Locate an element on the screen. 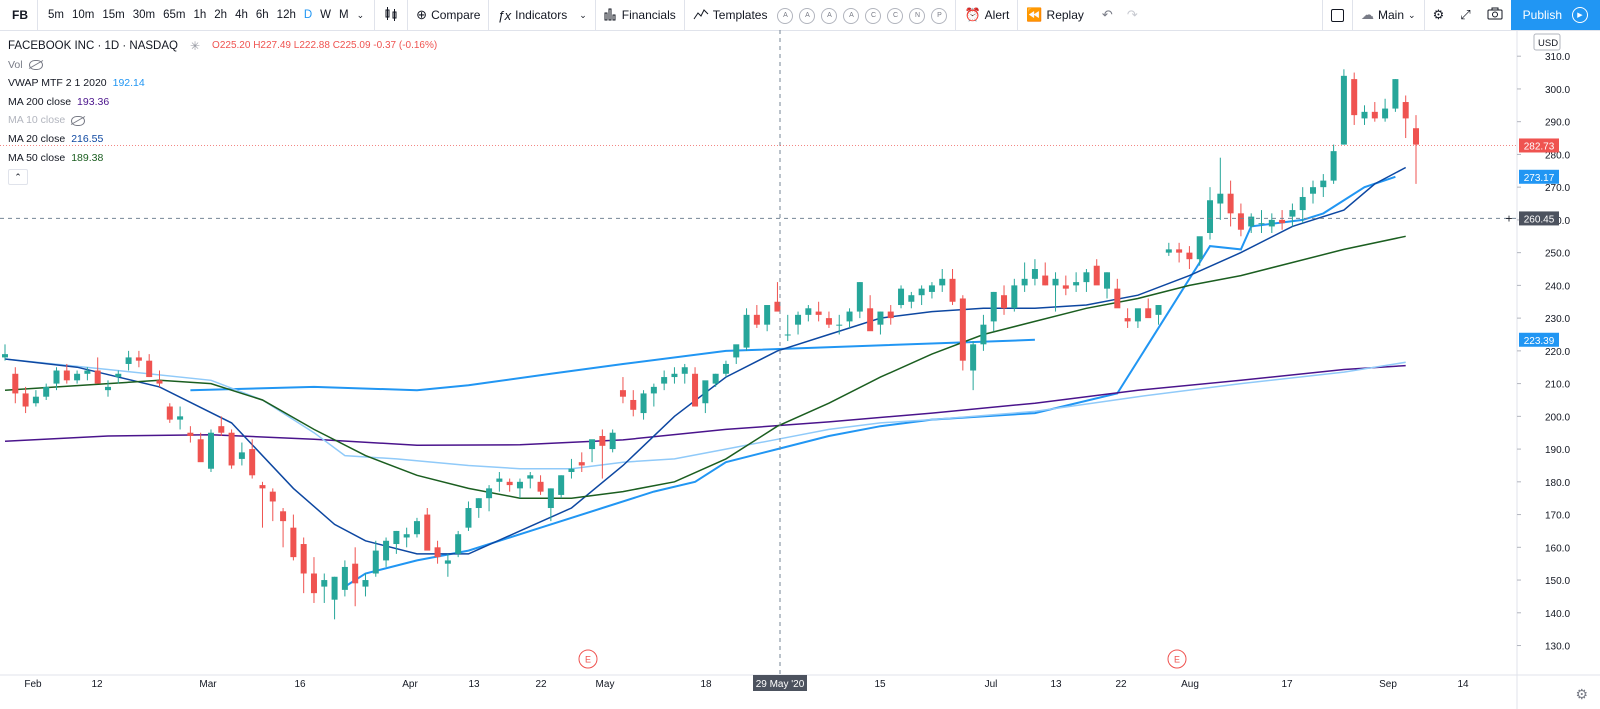  template-shortcut-5: C is located at coordinates (895, 16).